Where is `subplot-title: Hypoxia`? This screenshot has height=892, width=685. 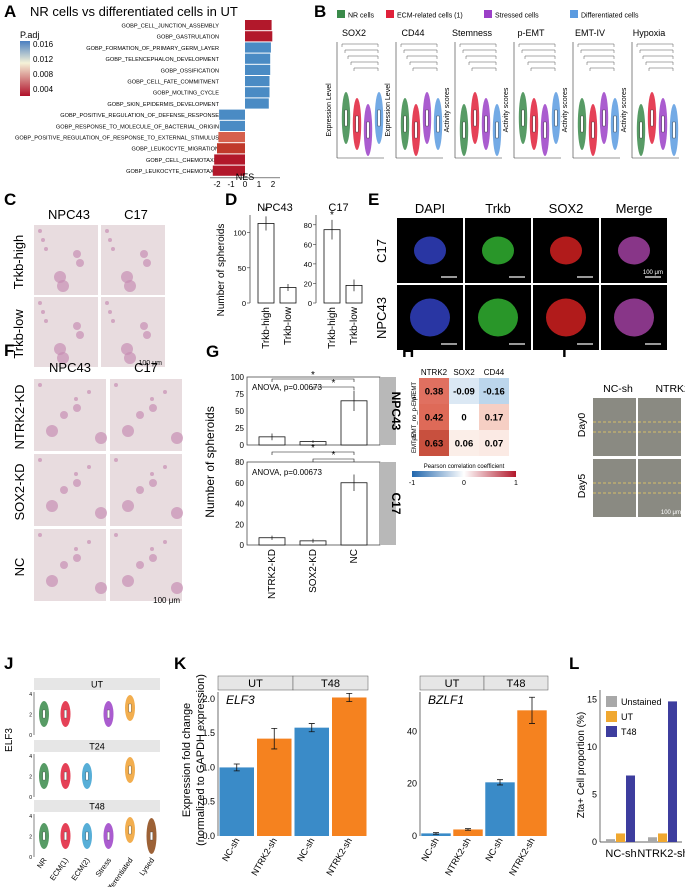
subplot-title: Hypoxia is located at coordinates (649, 33).